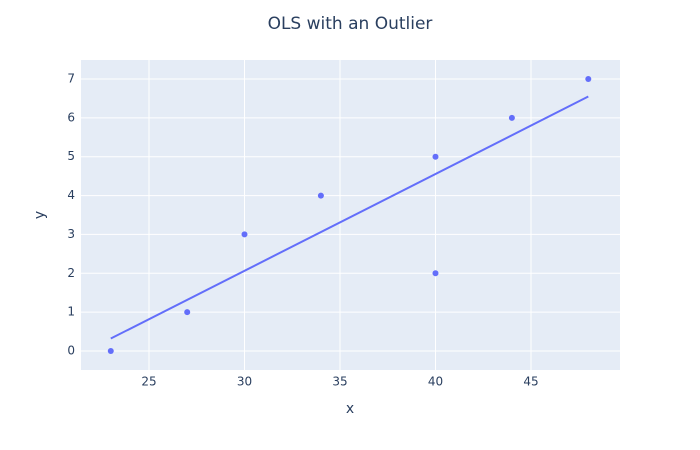 The image size is (700, 450). Describe the element at coordinates (339, 382) in the screenshot. I see `x-tick-label: 35` at that location.